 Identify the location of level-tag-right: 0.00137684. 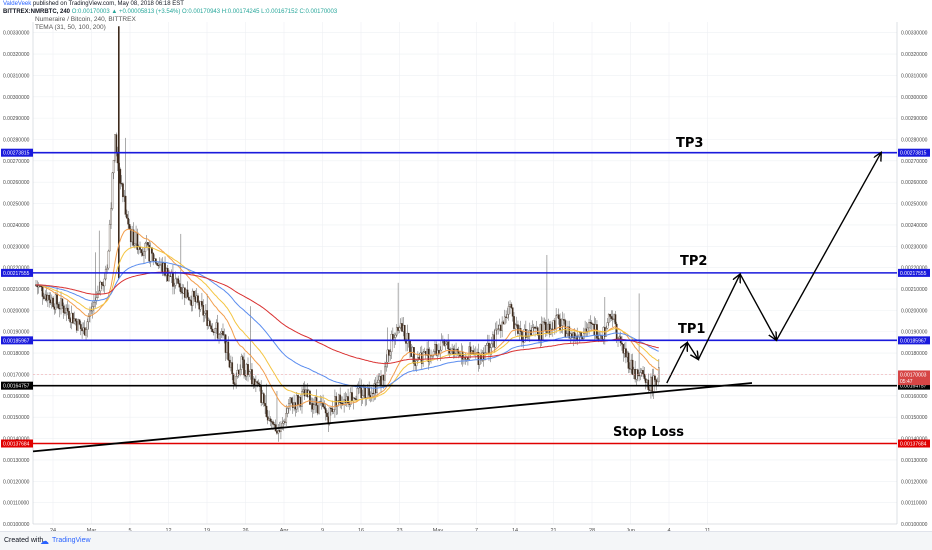
(913, 445).